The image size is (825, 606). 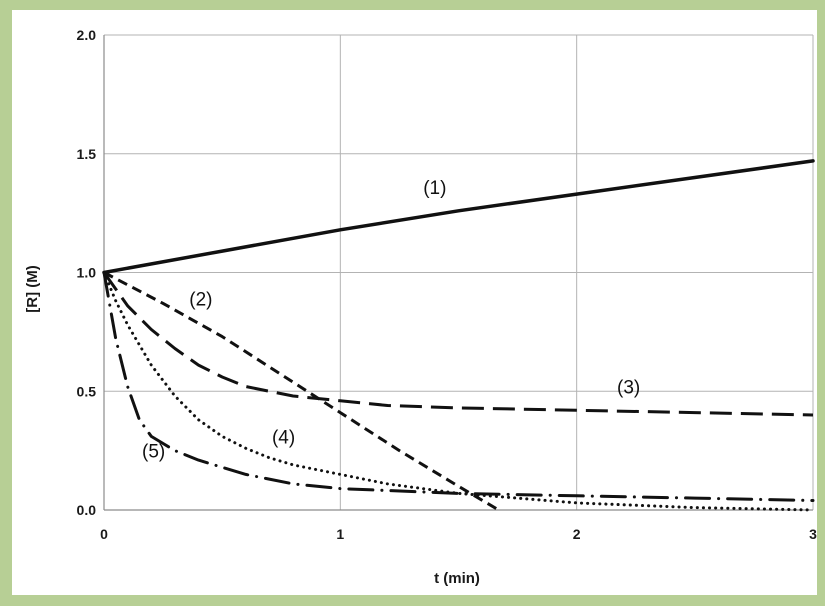 What do you see at coordinates (87, 391) in the screenshot?
I see `y-tick-label: 0.5` at bounding box center [87, 391].